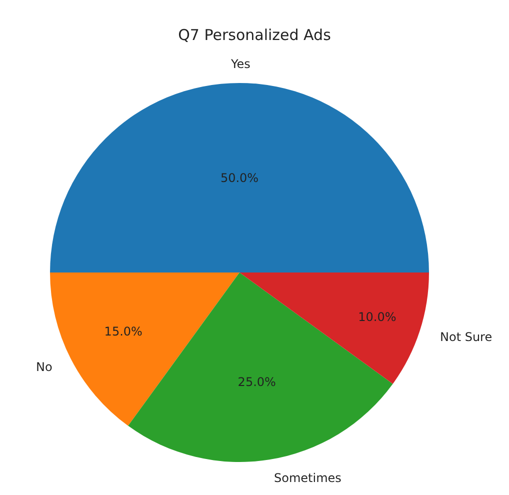 The height and width of the screenshot is (495, 509). I want to click on chart-title: Q7 Personalized Ads, so click(255, 35).